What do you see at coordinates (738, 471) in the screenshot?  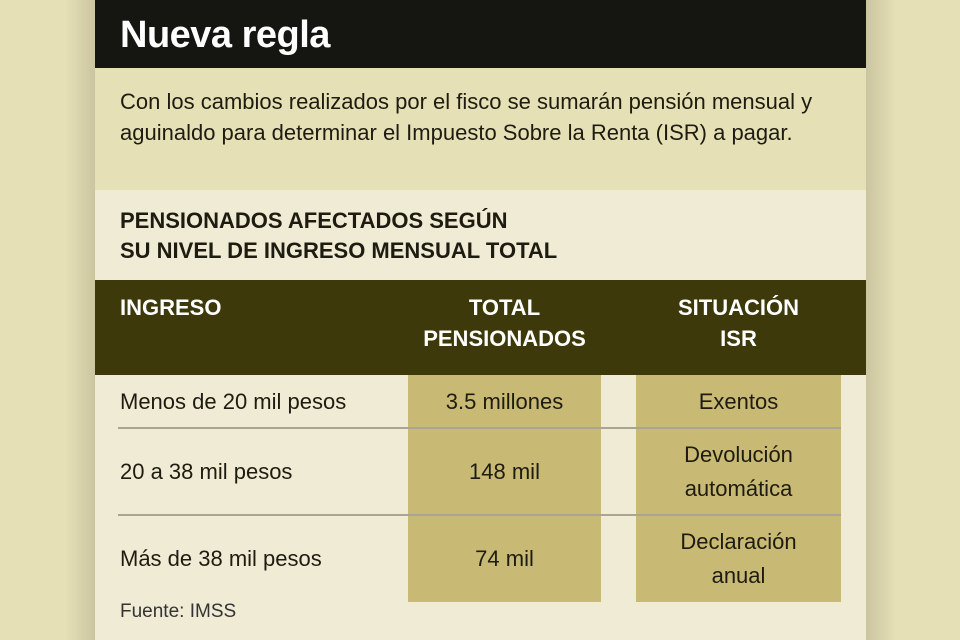 I see `row-situacion: Devolución automática` at bounding box center [738, 471].